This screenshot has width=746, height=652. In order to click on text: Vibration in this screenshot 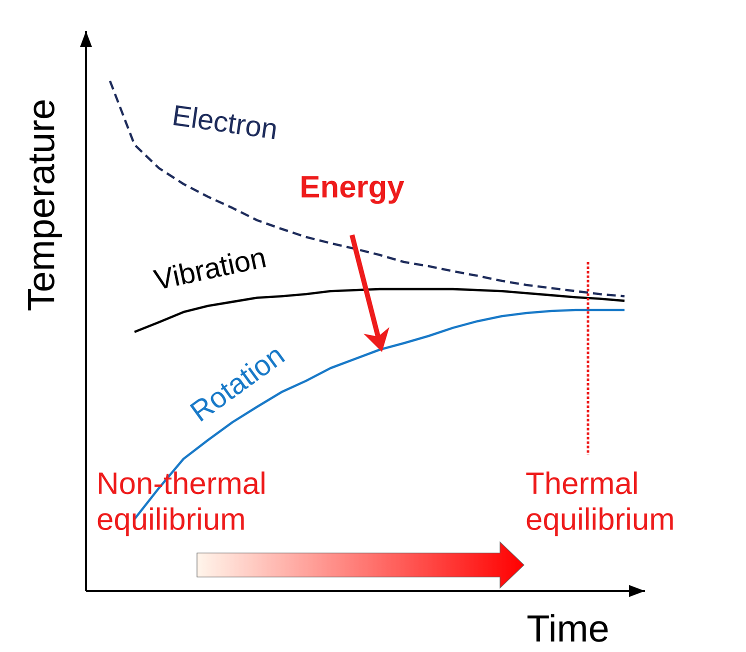, I will do `click(209, 270)`.